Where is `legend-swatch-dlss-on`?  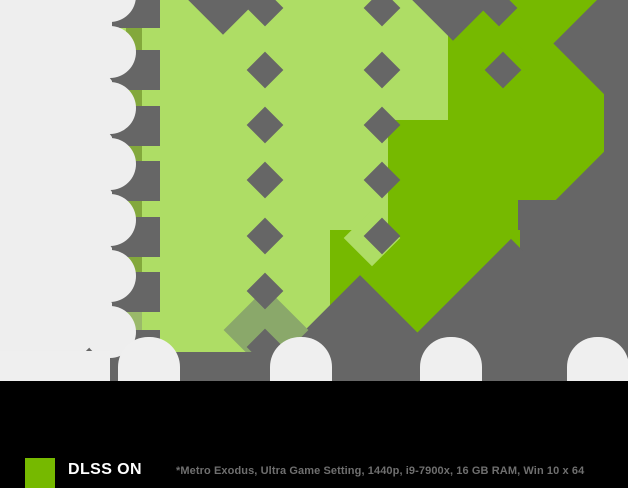 legend-swatch-dlss-on is located at coordinates (40, 473).